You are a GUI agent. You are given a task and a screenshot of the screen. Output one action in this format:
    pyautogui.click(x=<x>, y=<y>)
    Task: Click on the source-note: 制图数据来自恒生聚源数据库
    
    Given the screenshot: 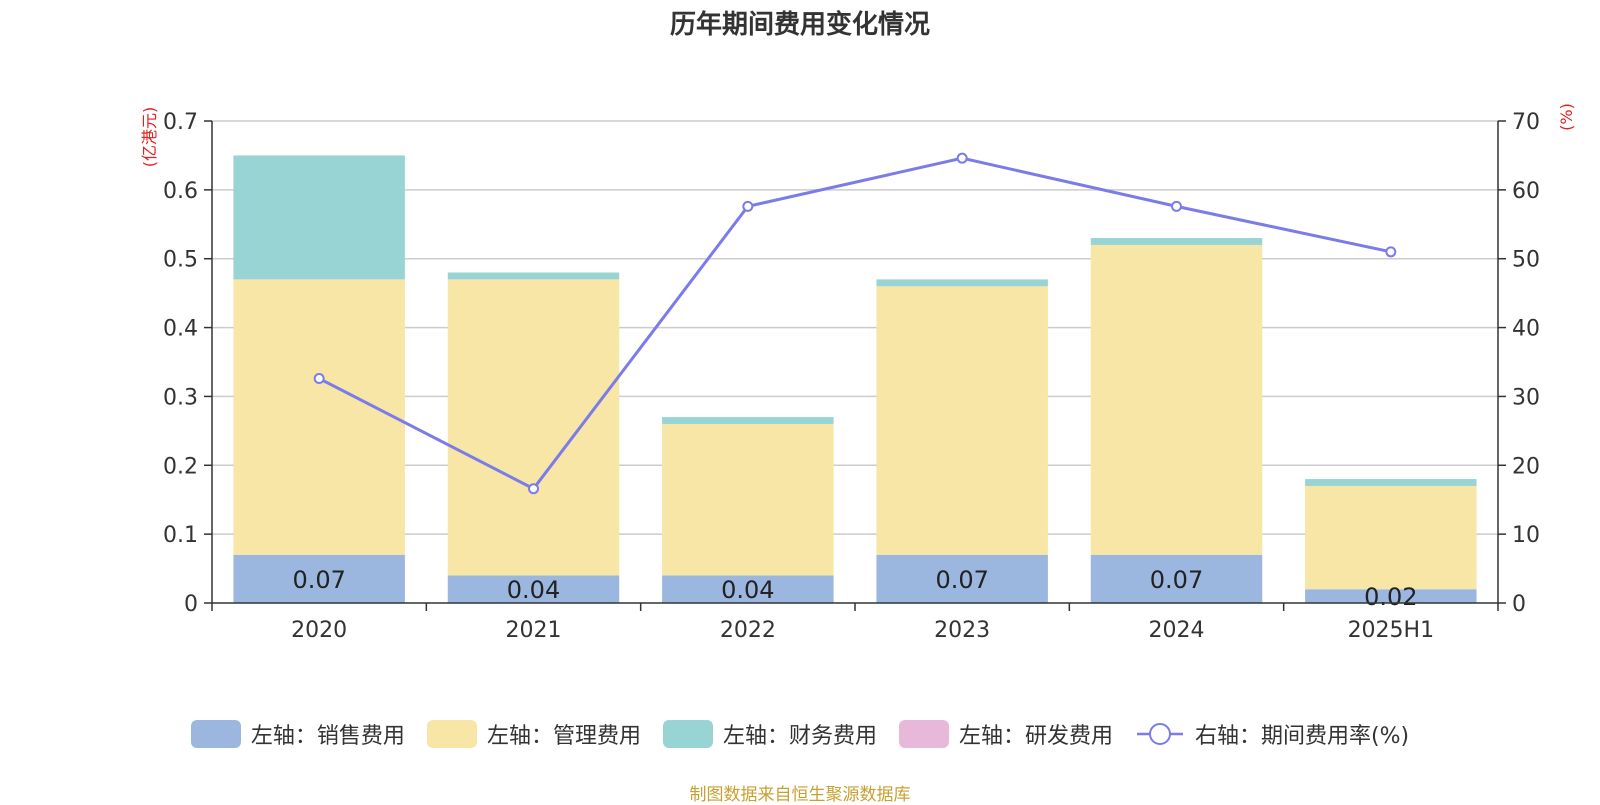 What is the action you would take?
    pyautogui.click(x=800, y=795)
    